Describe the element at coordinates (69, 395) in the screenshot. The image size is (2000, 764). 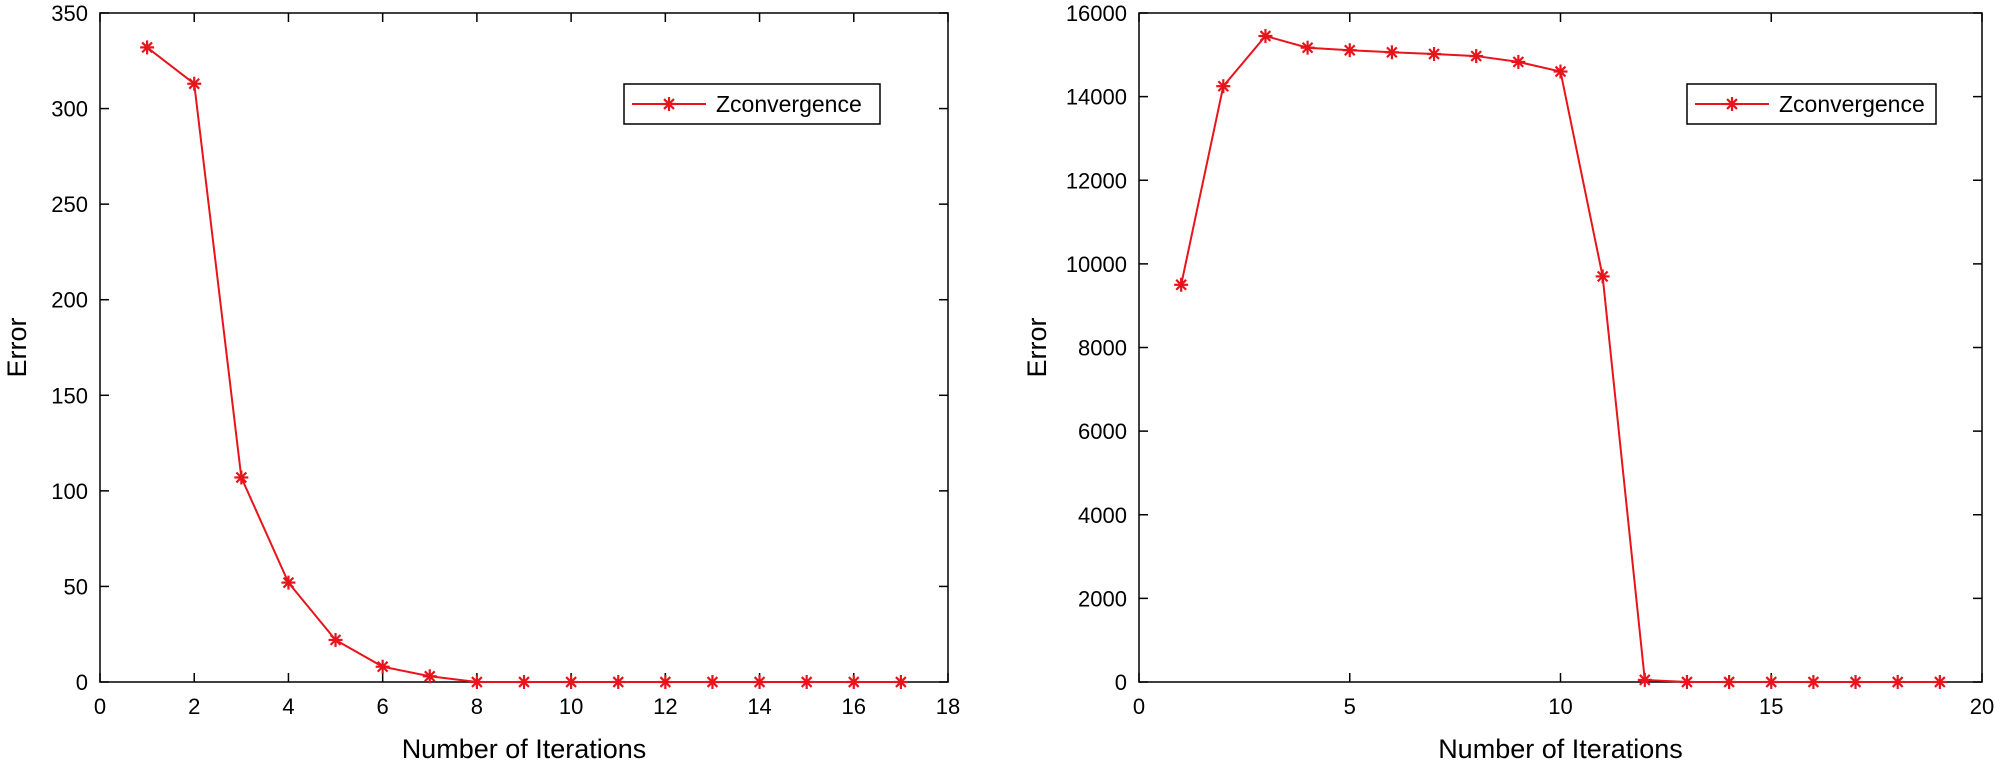
I see `y-tick-label: 150` at that location.